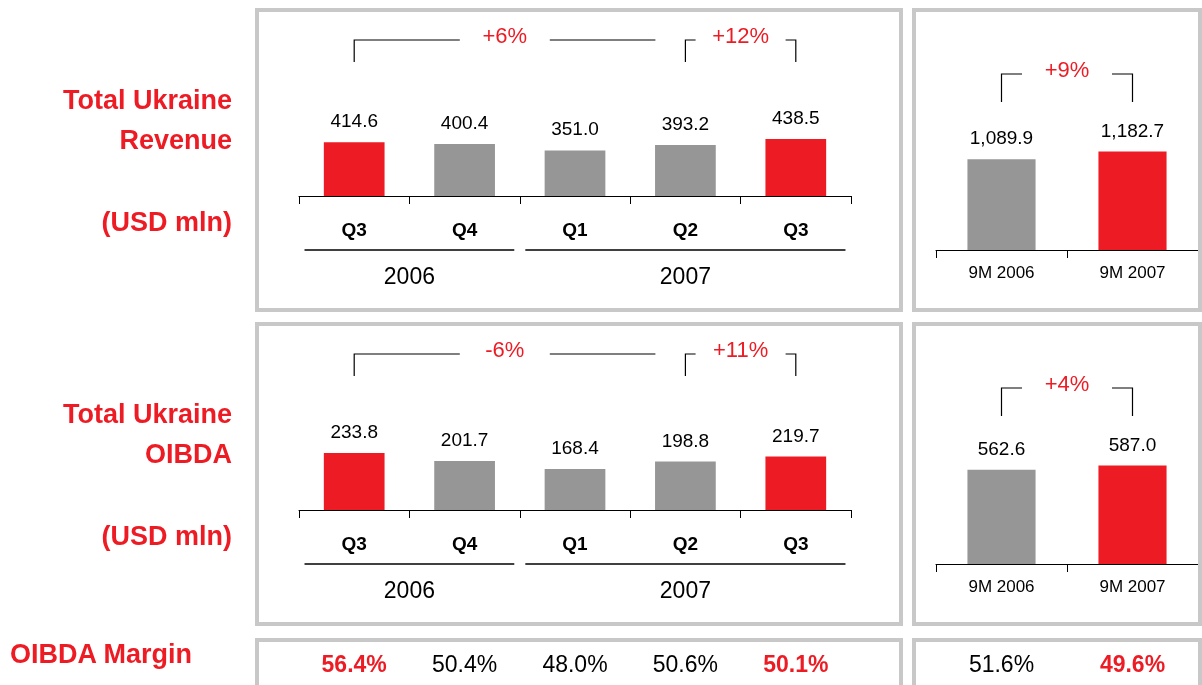 This screenshot has height=685, width=1202. What do you see at coordinates (741, 36) in the screenshot?
I see `text: +12%` at bounding box center [741, 36].